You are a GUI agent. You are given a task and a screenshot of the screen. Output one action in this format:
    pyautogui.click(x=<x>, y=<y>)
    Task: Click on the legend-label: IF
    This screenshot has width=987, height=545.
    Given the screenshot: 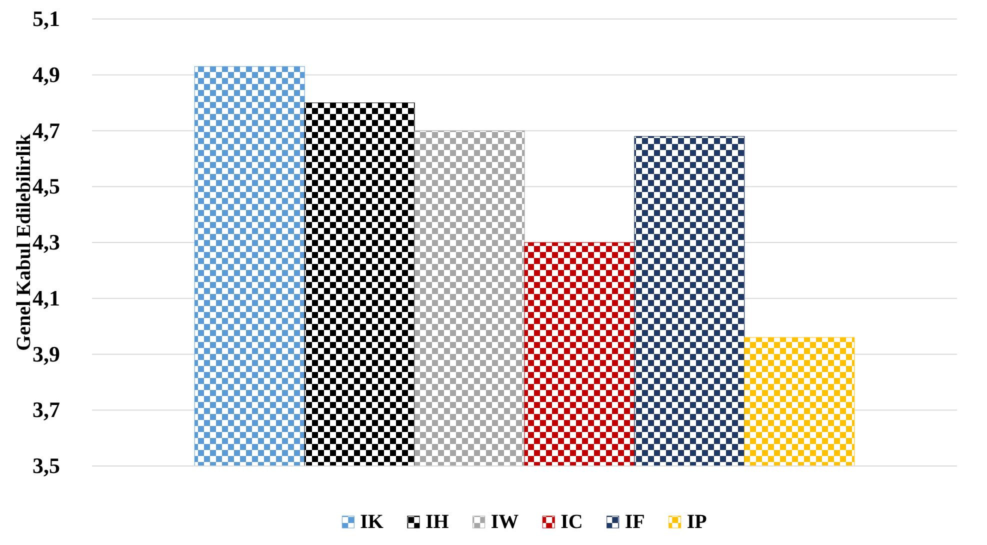 What is the action you would take?
    pyautogui.click(x=634, y=522)
    